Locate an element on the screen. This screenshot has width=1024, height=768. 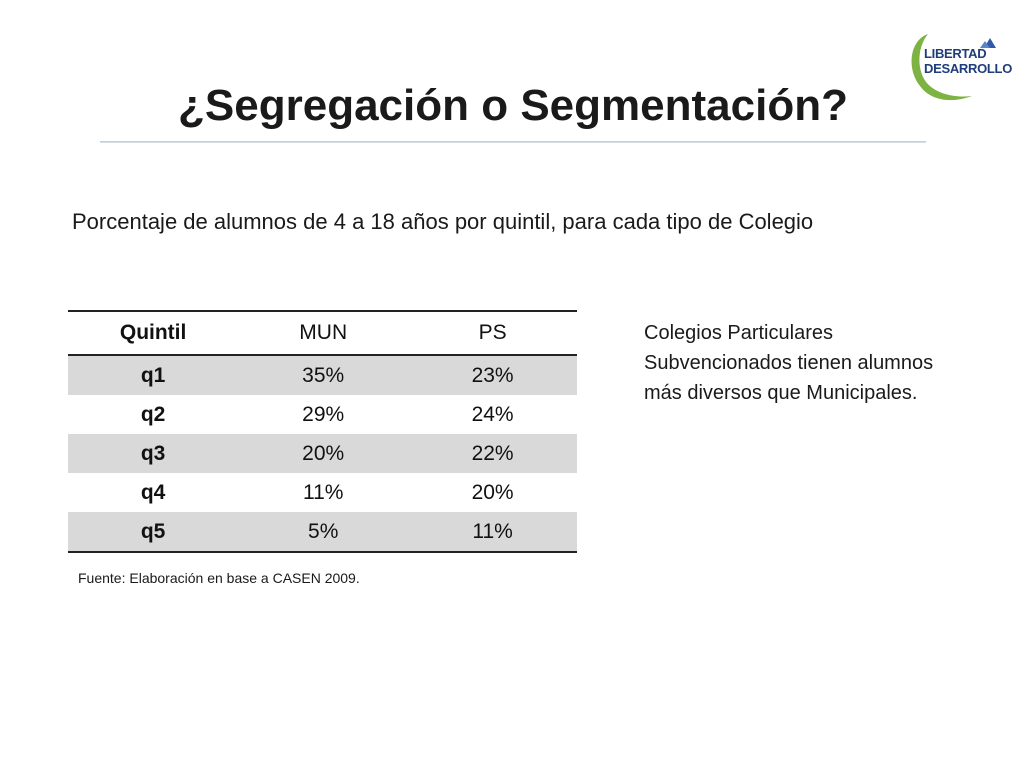
cell-mun: 29% is located at coordinates (323, 414).